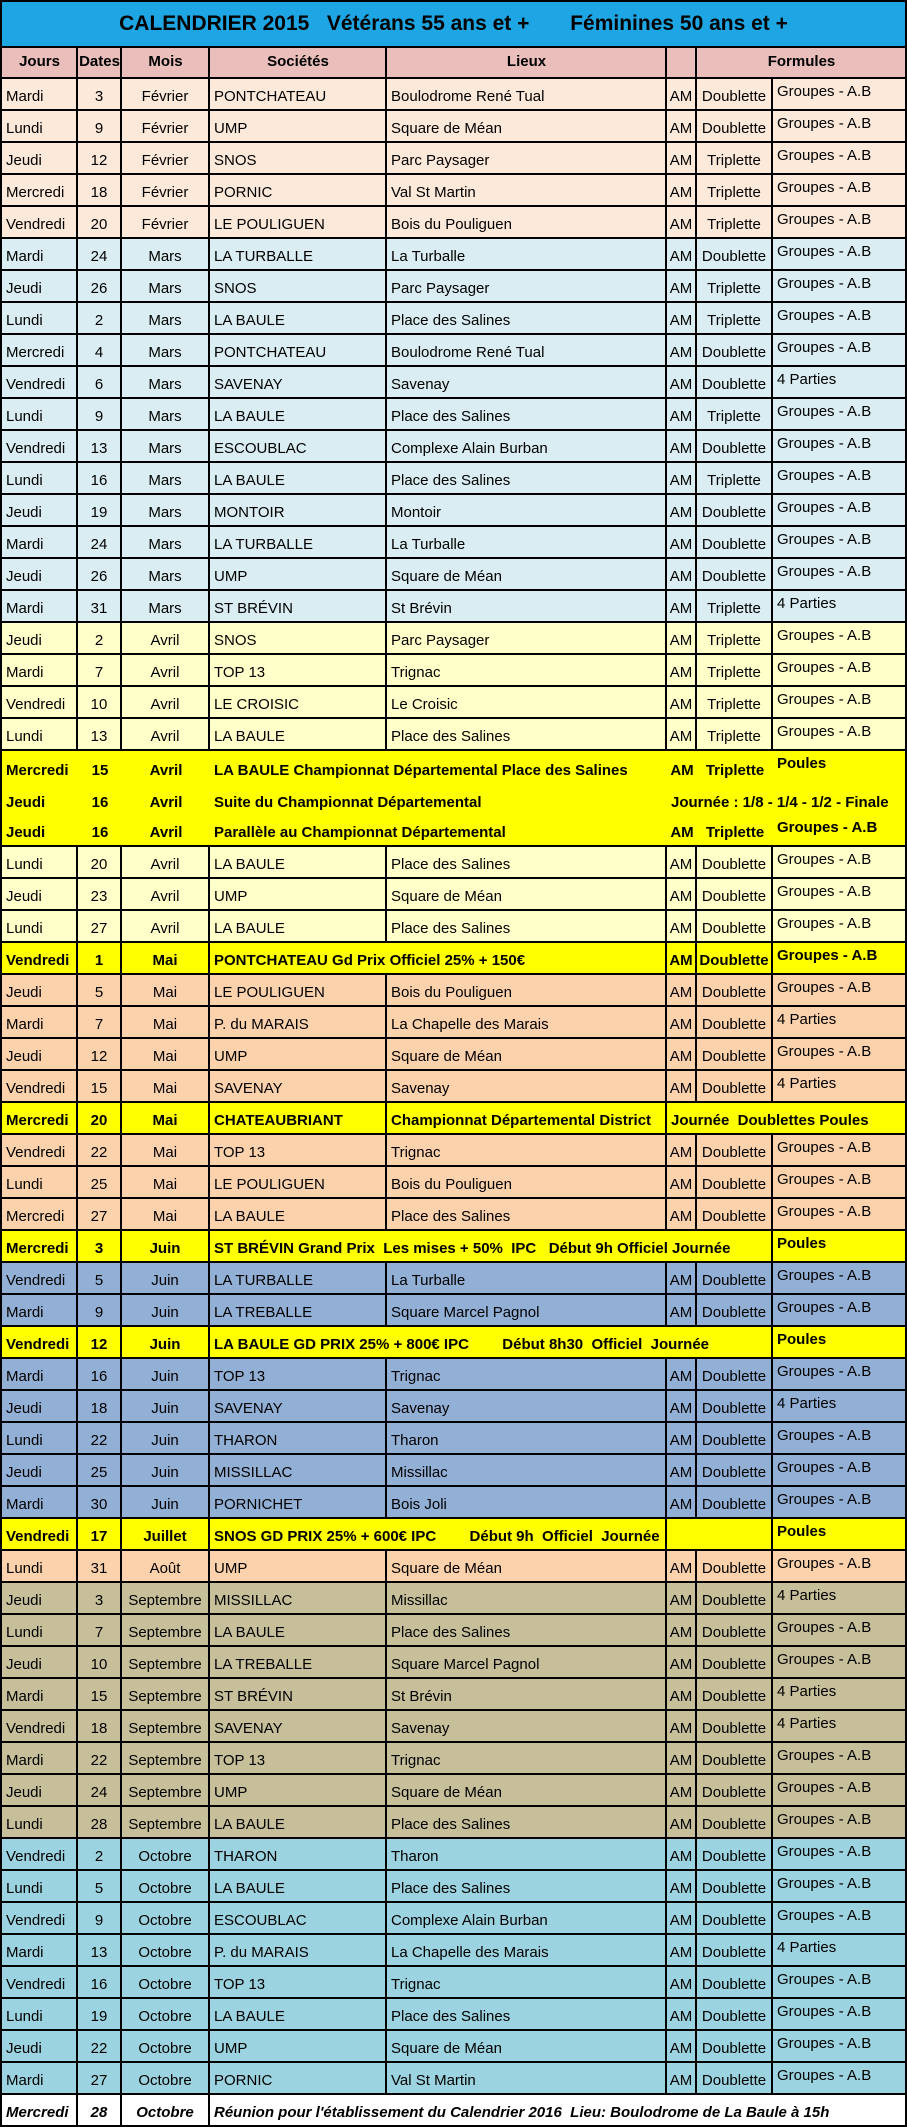 Image resolution: width=907 pixels, height=2127 pixels. I want to click on cell-club: LA TURBALLE, so click(298, 1278).